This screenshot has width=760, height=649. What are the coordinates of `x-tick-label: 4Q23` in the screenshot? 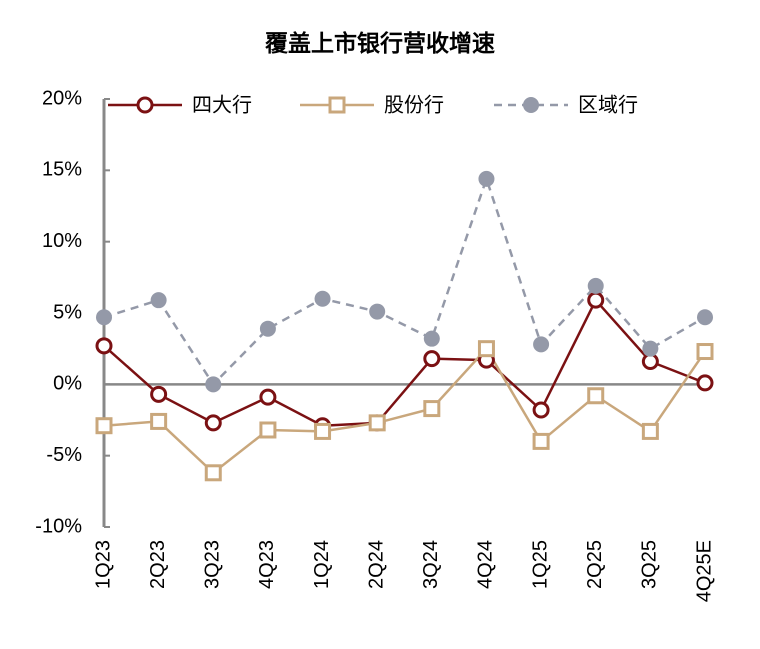 It's located at (267, 564).